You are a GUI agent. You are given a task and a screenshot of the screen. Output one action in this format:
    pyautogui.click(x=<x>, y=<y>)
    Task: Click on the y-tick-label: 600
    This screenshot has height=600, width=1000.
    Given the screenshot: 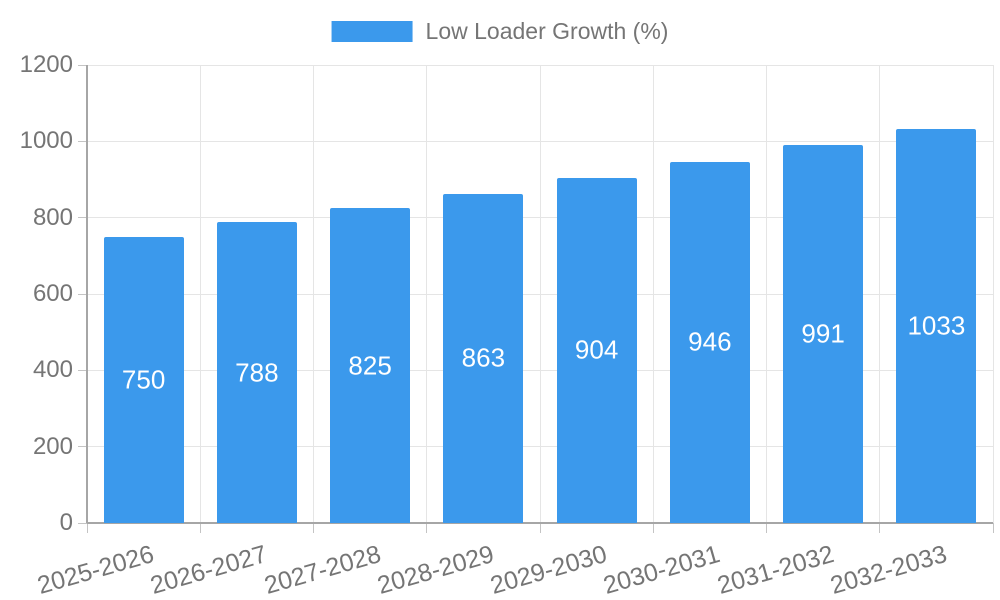 What is the action you would take?
    pyautogui.click(x=52, y=293)
    